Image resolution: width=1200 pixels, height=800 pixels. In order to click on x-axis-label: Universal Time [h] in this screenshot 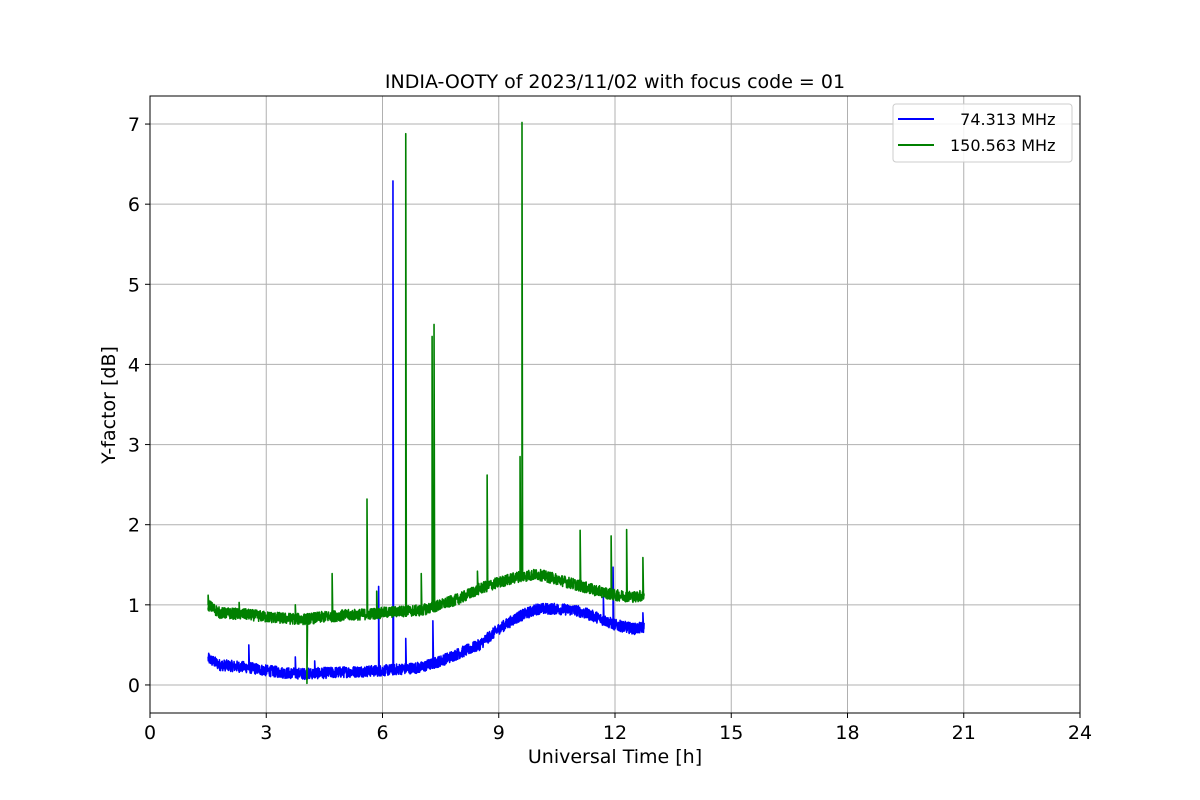, I will do `click(615, 757)`.